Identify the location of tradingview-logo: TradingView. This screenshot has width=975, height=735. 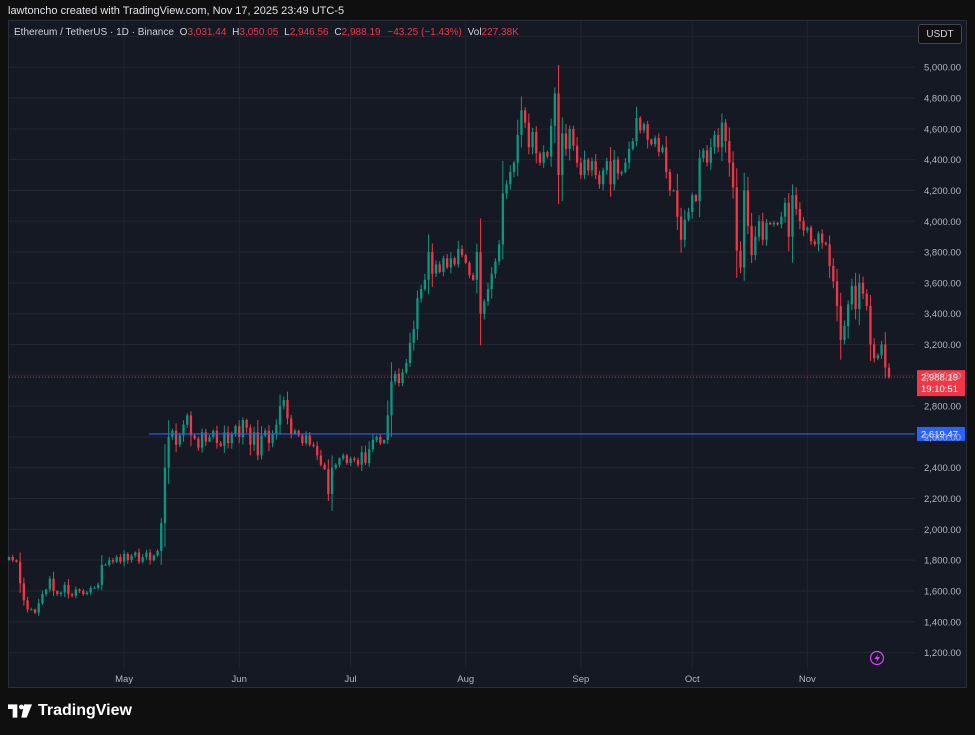
(70, 711).